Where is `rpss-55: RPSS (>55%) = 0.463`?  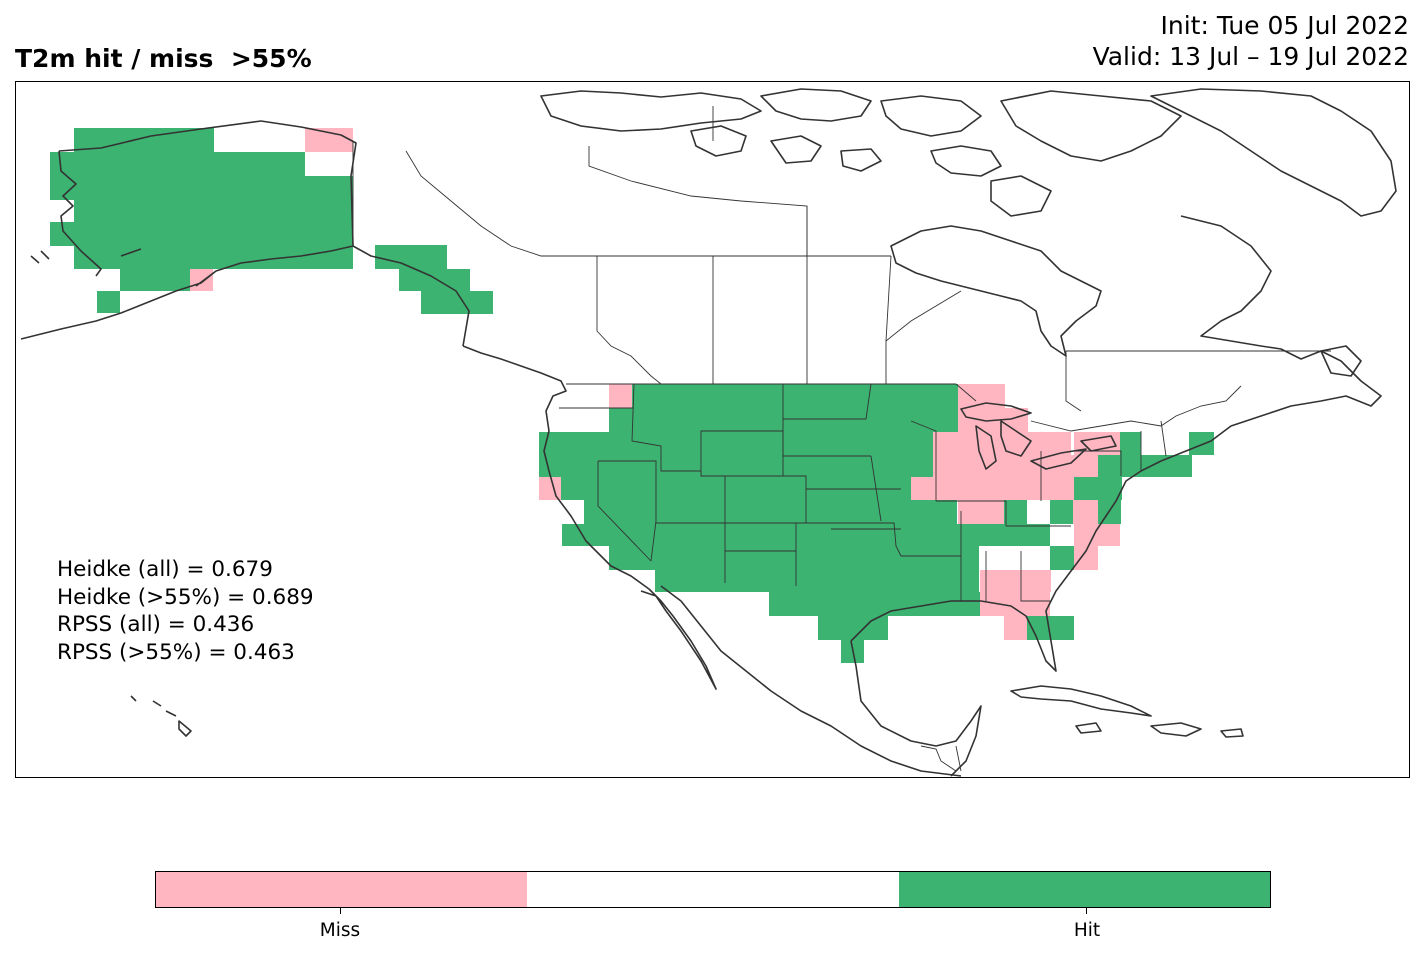
rpss-55: RPSS (>55%) = 0.463 is located at coordinates (176, 653).